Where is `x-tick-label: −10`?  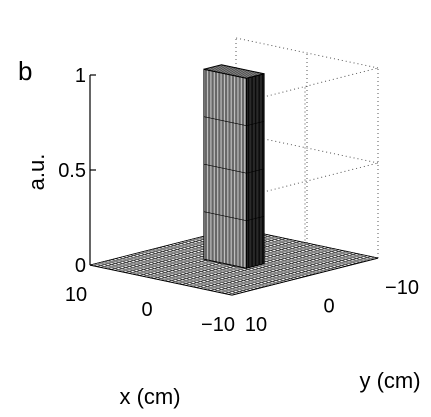
x-tick-label: −10 is located at coordinates (218, 325).